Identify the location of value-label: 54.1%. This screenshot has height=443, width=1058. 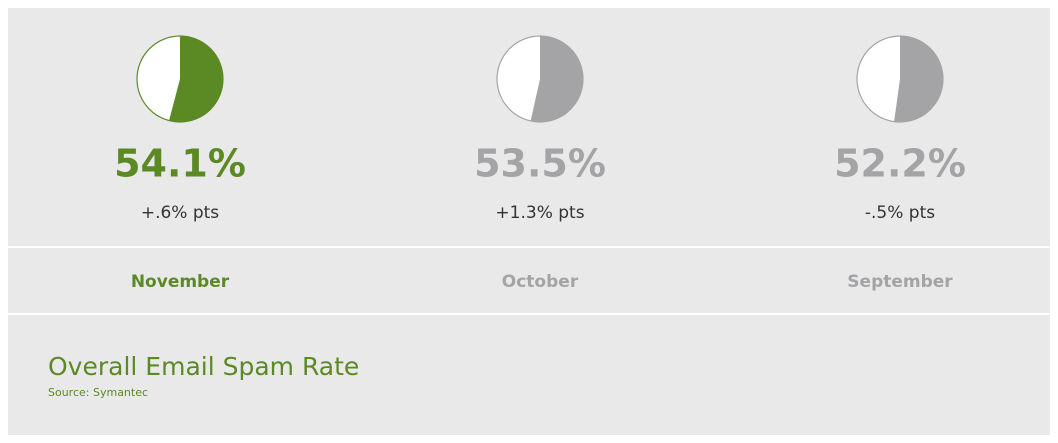
(180, 164).